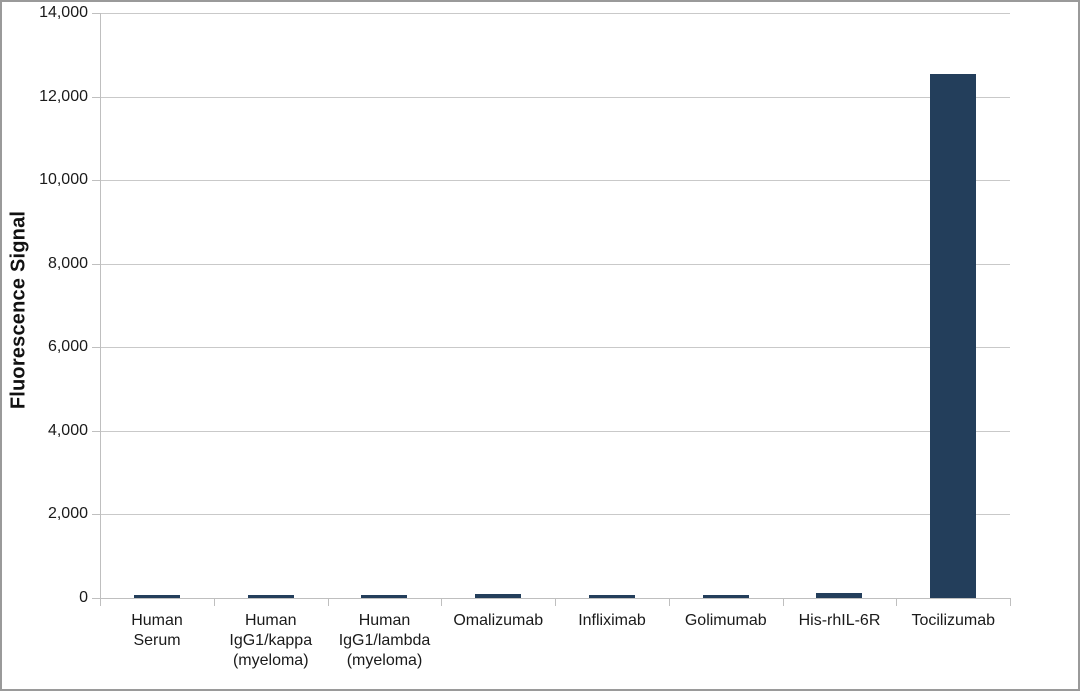 The width and height of the screenshot is (1080, 691). I want to click on y-tick-label: 4,000, so click(67, 430).